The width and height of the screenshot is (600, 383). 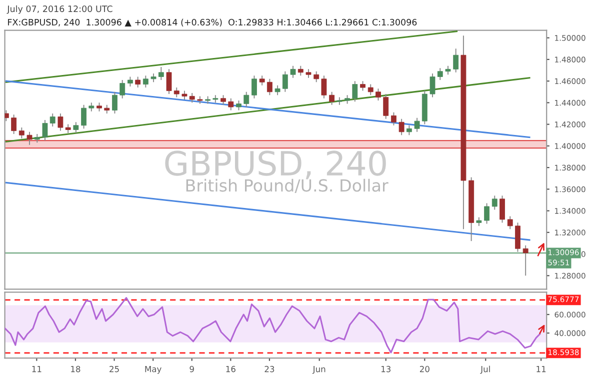 I want to click on x-tick-label: 9, so click(x=192, y=369).